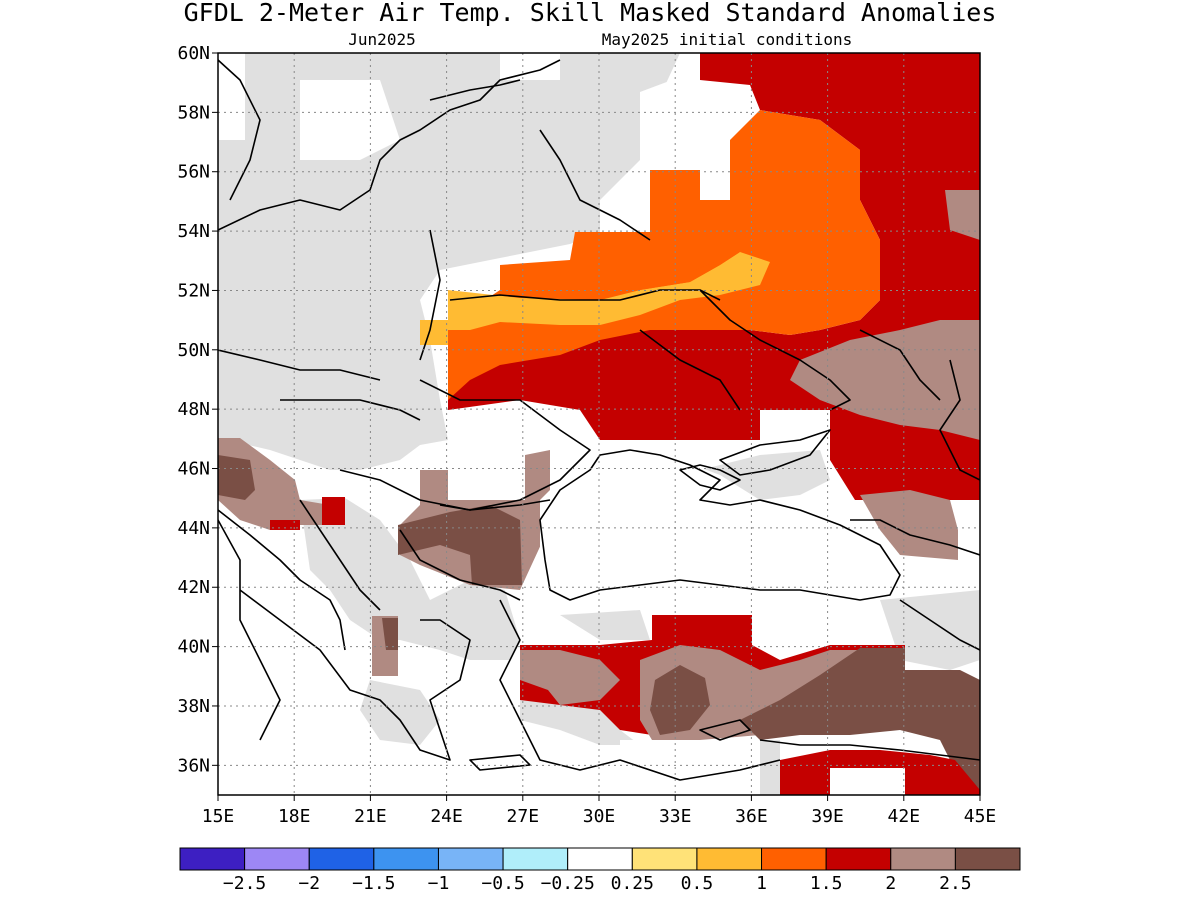 This screenshot has height=900, width=1200. I want to click on valid-month-label: Jun2025, so click(381, 39).